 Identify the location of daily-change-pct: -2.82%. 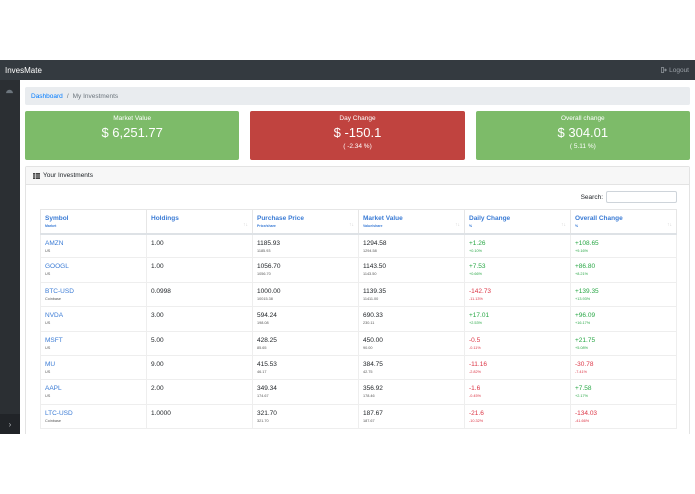
(475, 371).